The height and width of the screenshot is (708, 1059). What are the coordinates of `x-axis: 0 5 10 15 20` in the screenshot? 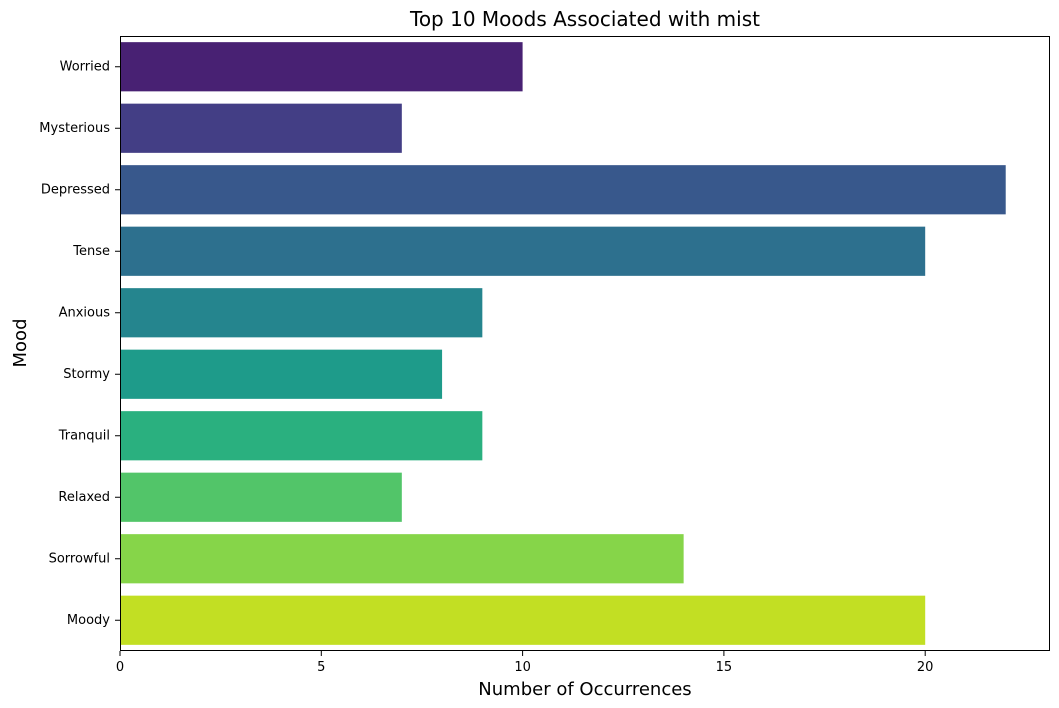 It's located at (525, 663).